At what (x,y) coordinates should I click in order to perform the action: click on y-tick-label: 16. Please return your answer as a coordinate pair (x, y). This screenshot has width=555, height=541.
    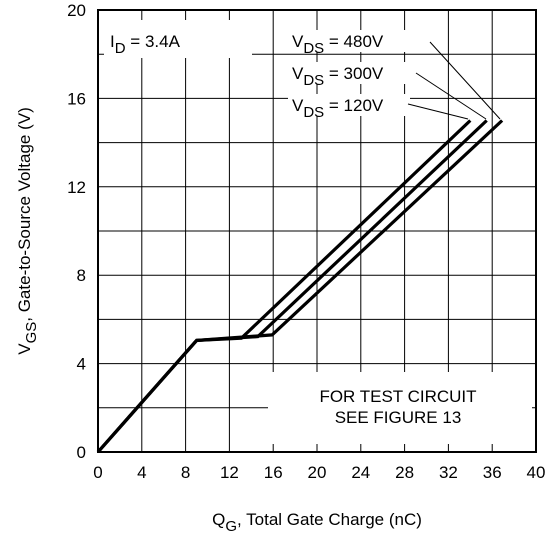
    Looking at the image, I should click on (76, 98).